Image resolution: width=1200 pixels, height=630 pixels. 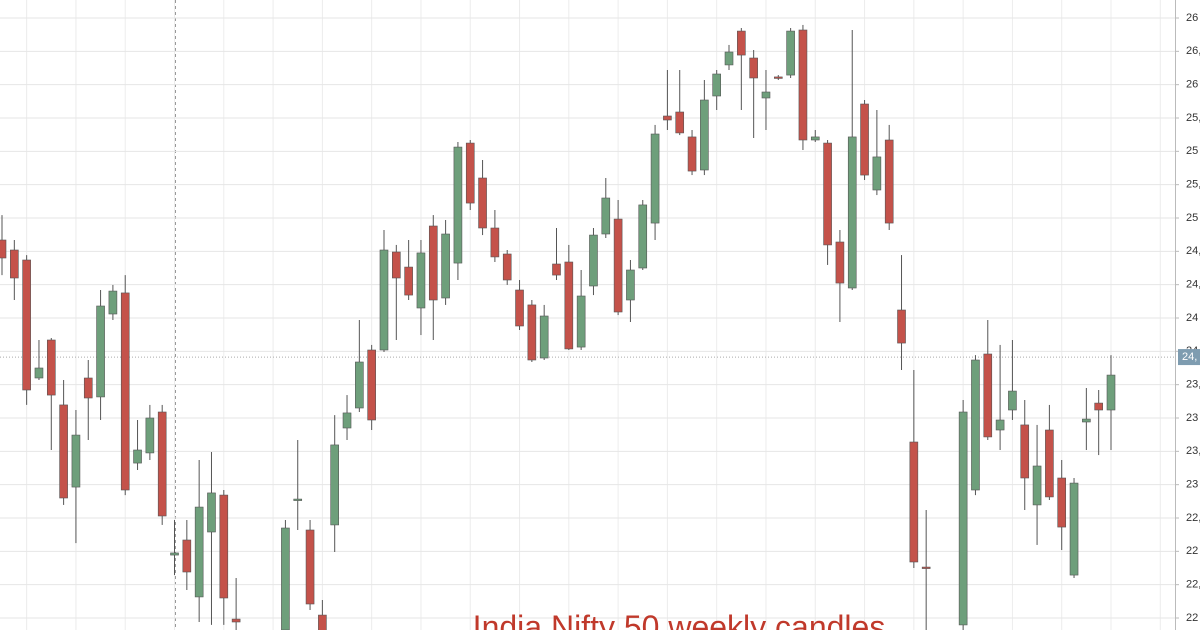 What do you see at coordinates (1192, 318) in the screenshot?
I see `y-tick-label: 24` at bounding box center [1192, 318].